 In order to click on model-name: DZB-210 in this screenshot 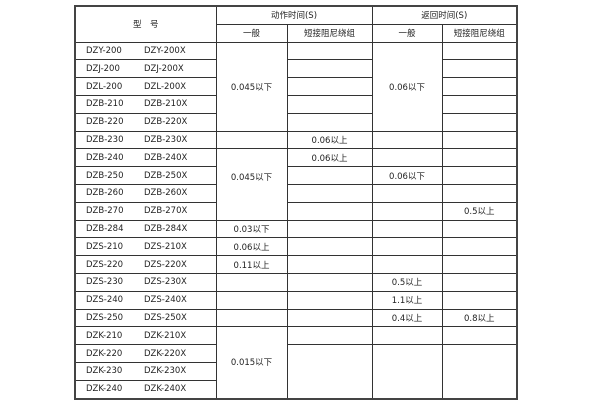, I will do `click(105, 104)`.